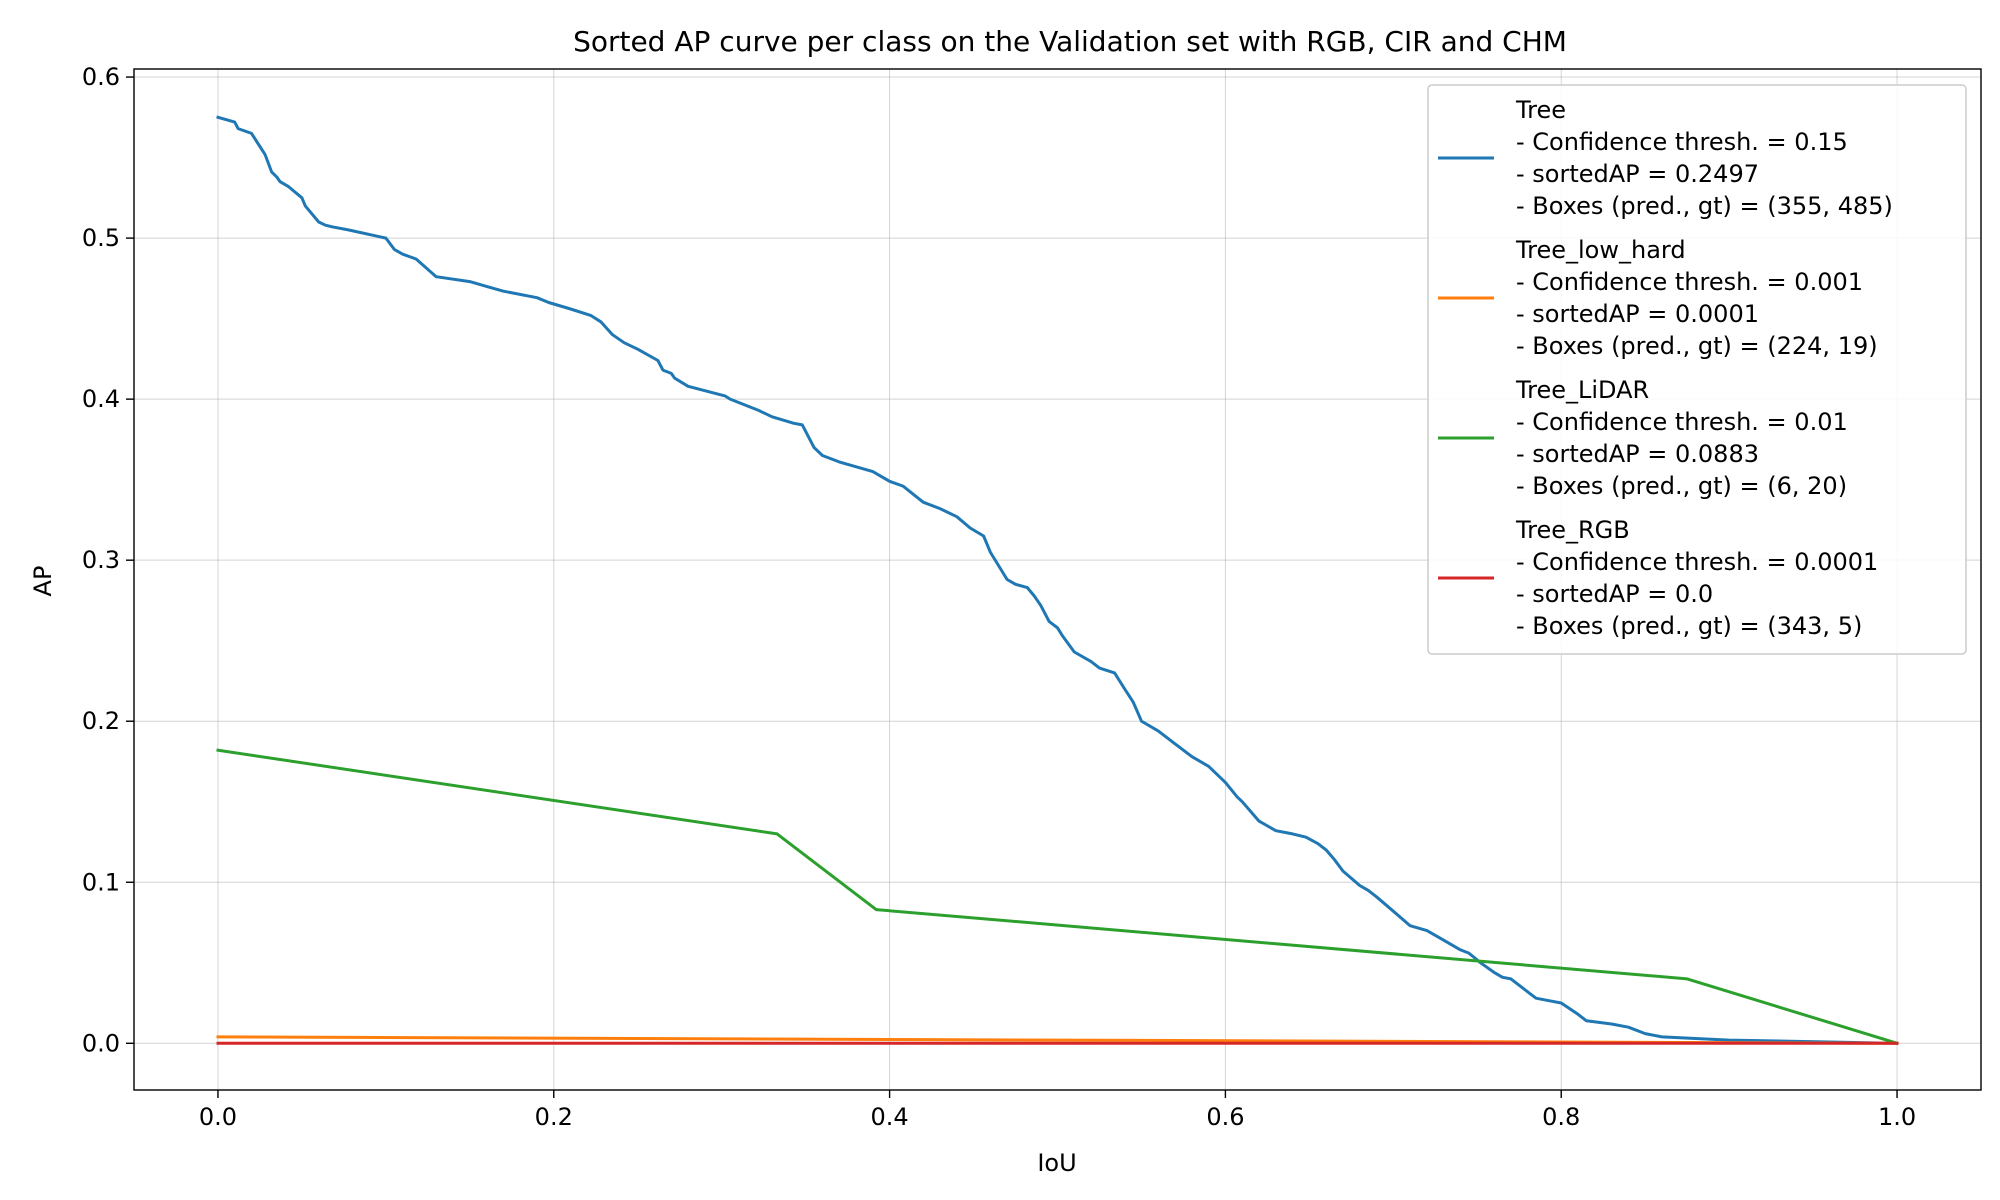 The width and height of the screenshot is (2000, 1200). I want to click on legend-detail-tree-low-hard: - Boxes (pred., gt) = (224, 19), so click(1697, 346).